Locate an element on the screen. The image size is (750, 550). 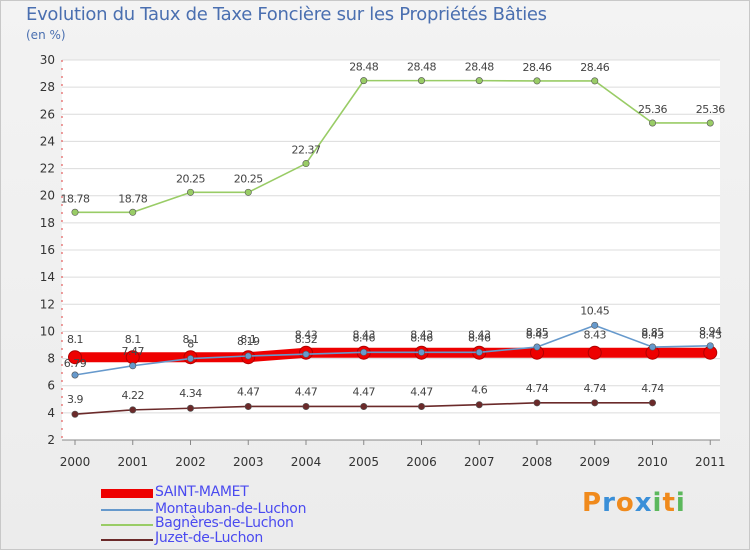
y-tick-label: 30 is located at coordinates (47, 60).